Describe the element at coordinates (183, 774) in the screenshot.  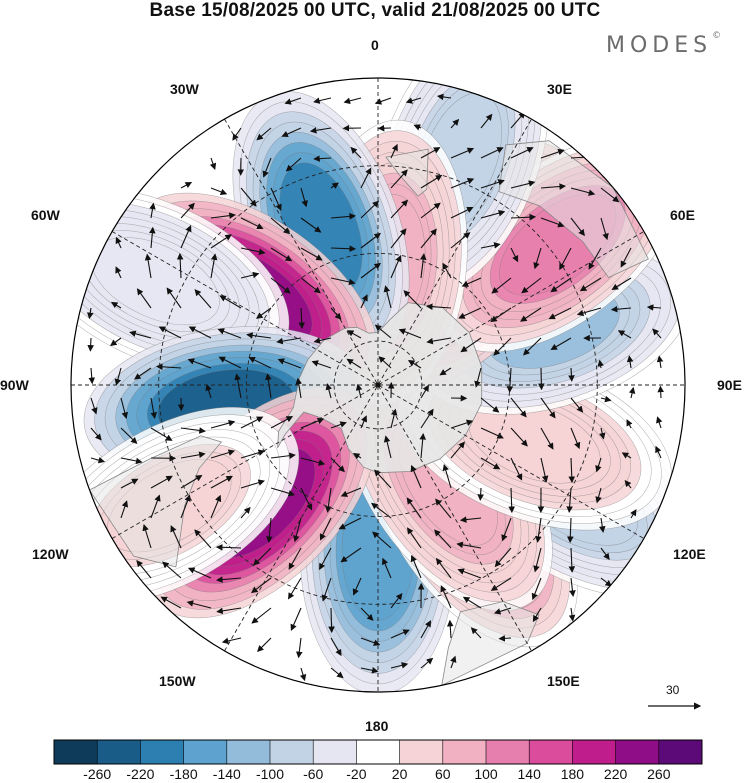
I see `colorbar-tick-label: -180` at that location.